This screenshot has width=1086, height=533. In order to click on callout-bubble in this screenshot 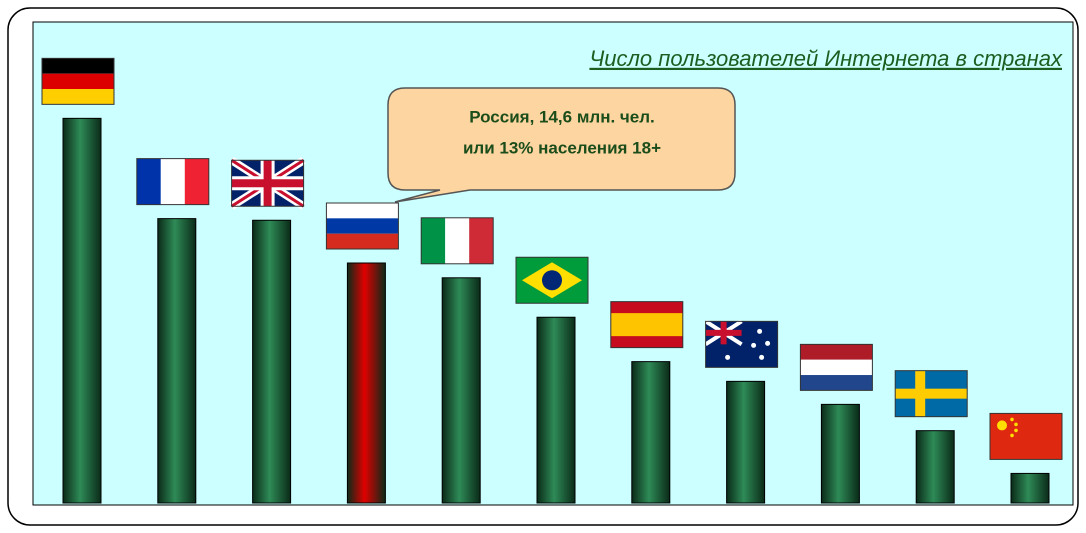, I will do `click(561, 145)`.